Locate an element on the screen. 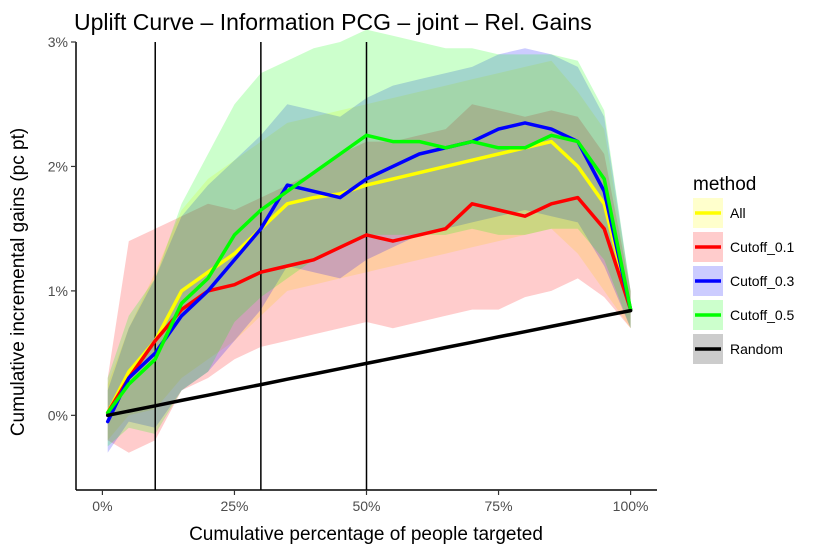  legend-item-cutoff-0-1: Cutoff_0.1 is located at coordinates (744, 247).